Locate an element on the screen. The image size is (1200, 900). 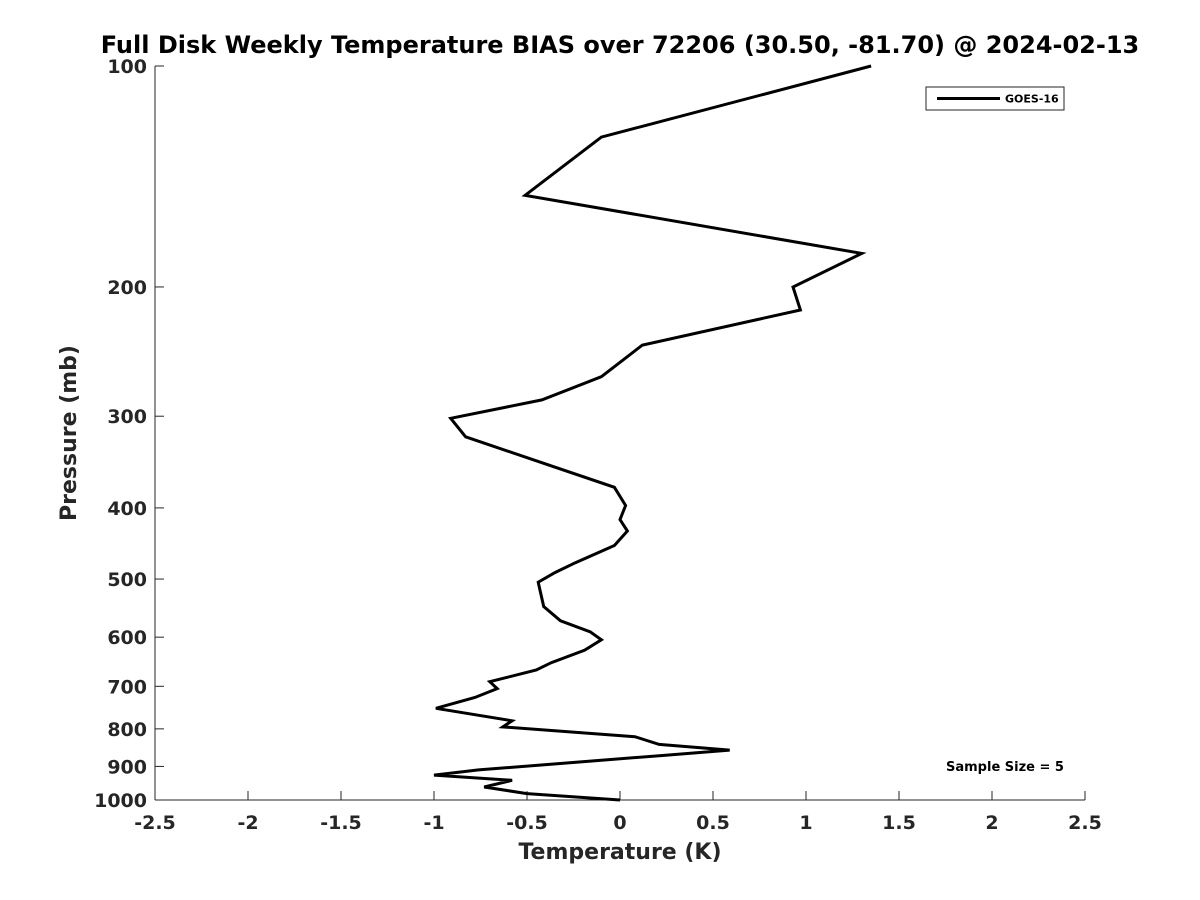
y-tick-label: 200 is located at coordinates (127, 288).